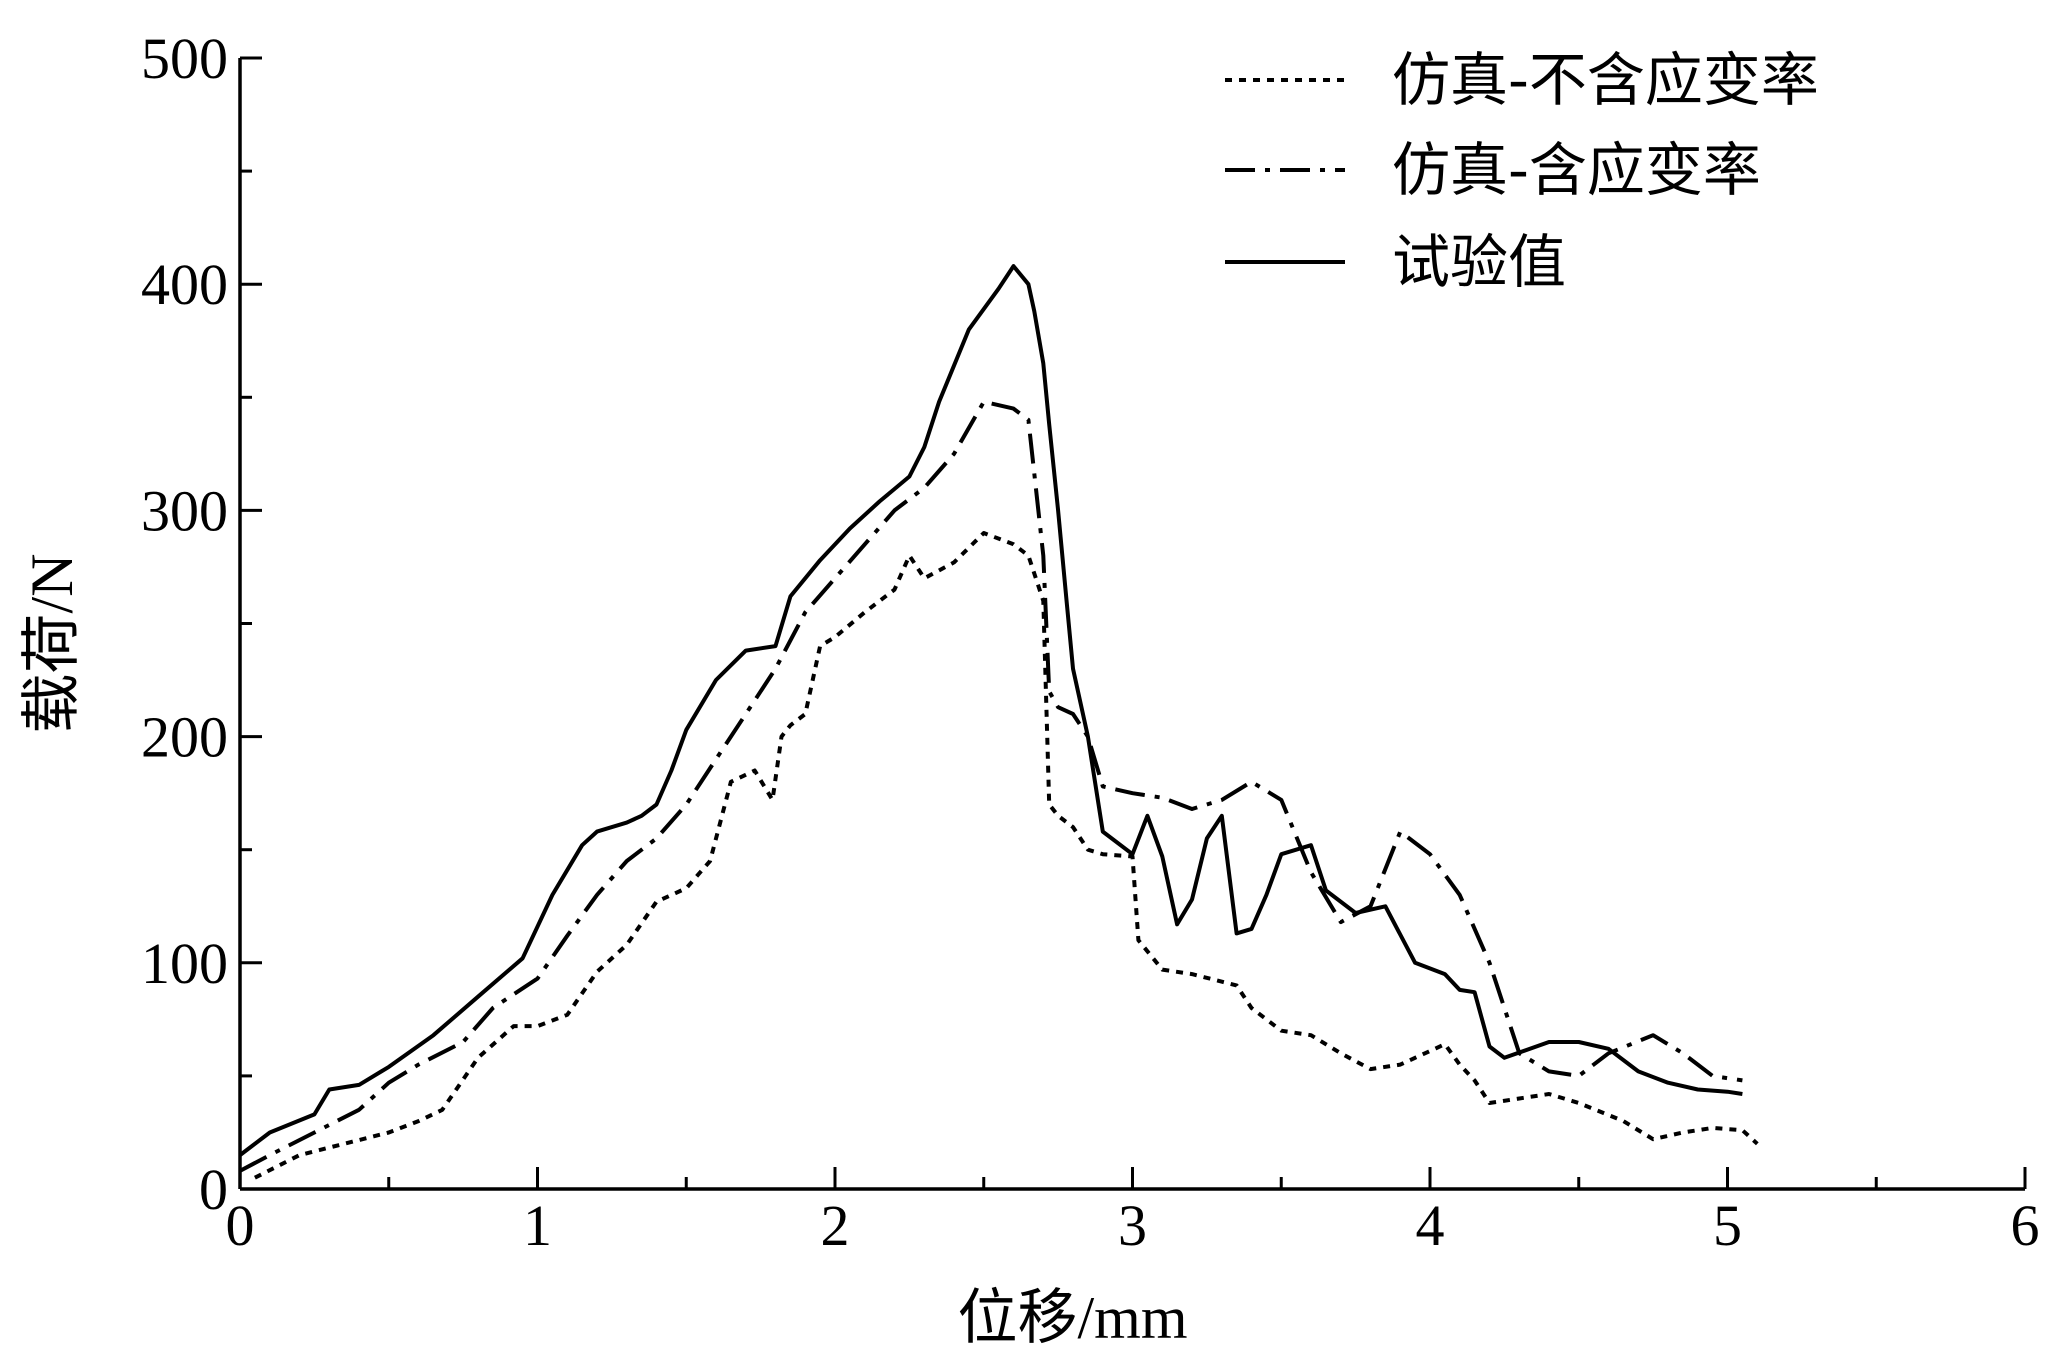 This screenshot has height=1353, width=2048. Describe the element at coordinates (240, 1225) in the screenshot. I see `x-tick-label: 0` at that location.